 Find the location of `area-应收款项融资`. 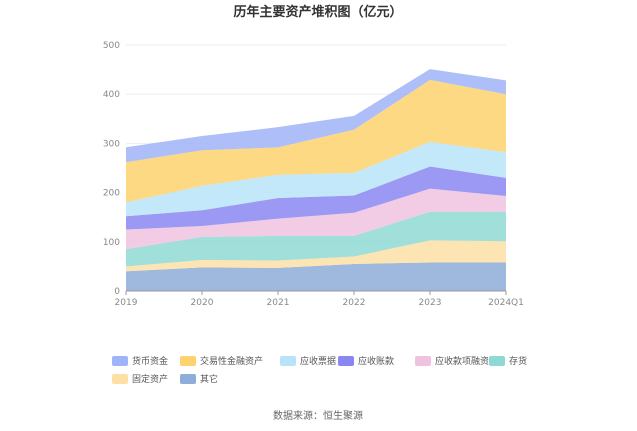

area-应收款项融资 is located at coordinates (316, 219).